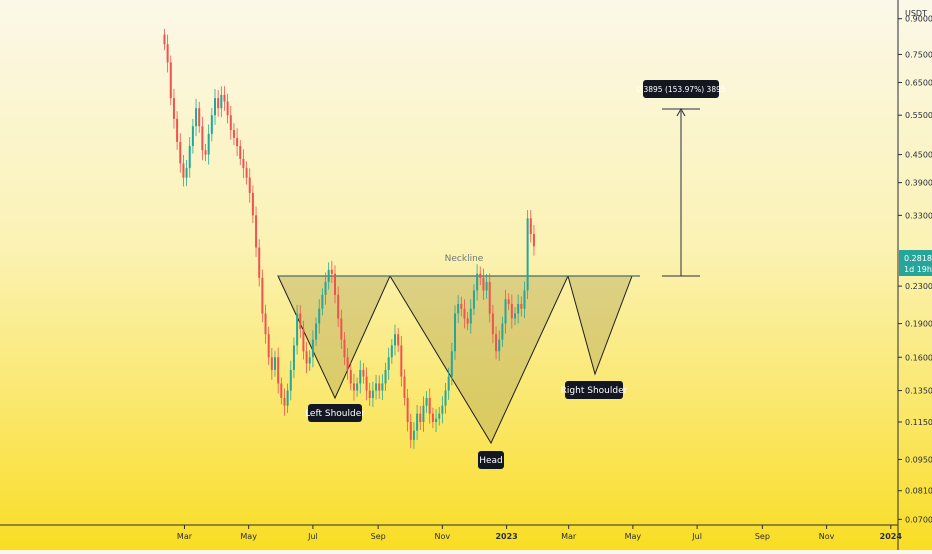  What do you see at coordinates (312, 536) in the screenshot?
I see `time-tick-label: Jul` at bounding box center [312, 536].